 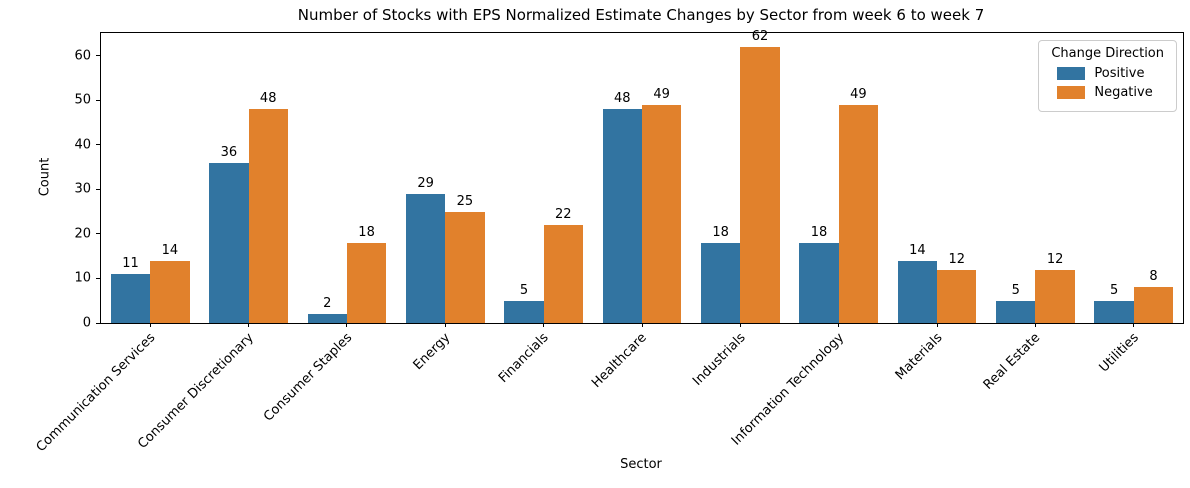 I want to click on bar-value-label: 29, so click(x=425, y=183).